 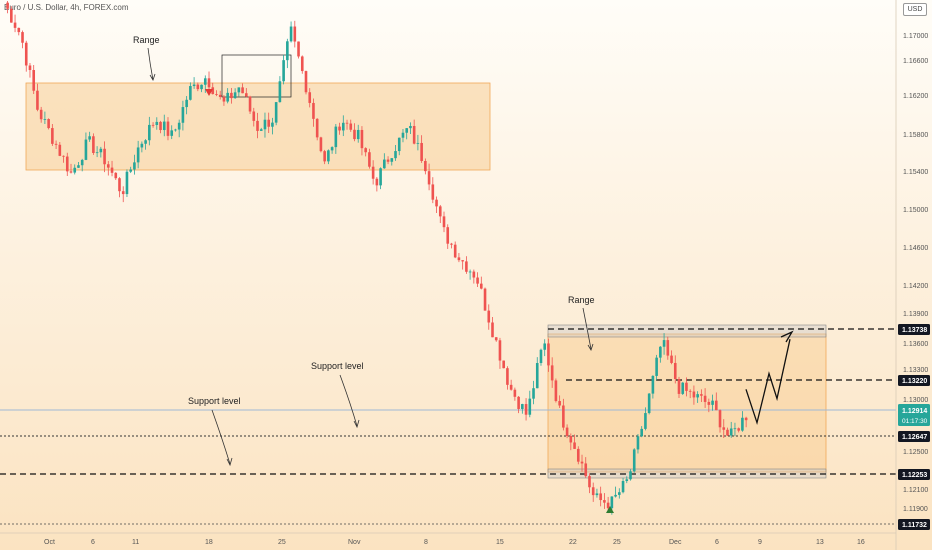 I want to click on price-label-bottom: 1.11732, so click(x=914, y=524).